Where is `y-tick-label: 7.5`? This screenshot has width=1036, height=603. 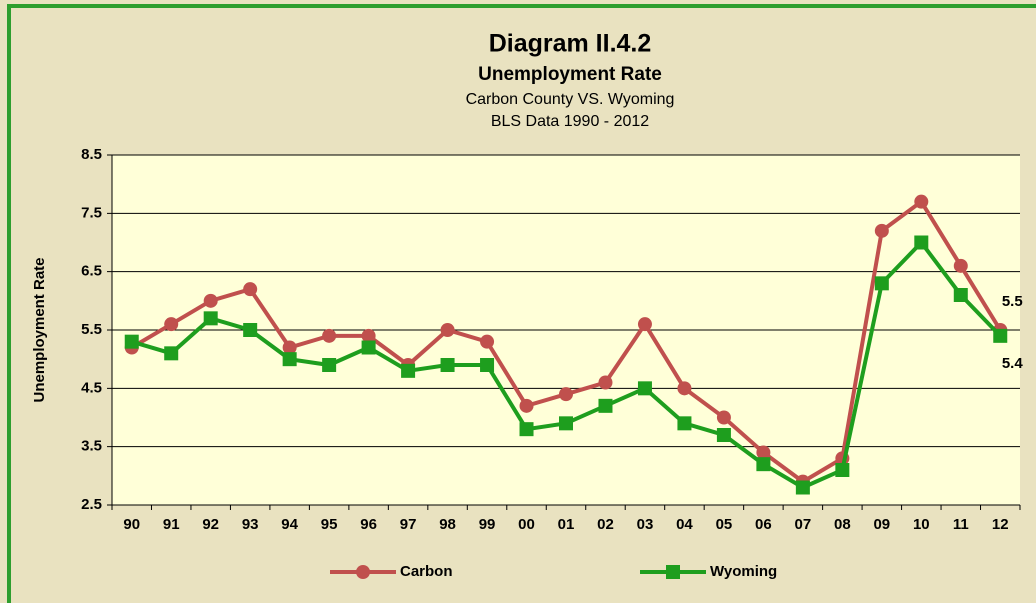
y-tick-label: 7.5 is located at coordinates (91, 212).